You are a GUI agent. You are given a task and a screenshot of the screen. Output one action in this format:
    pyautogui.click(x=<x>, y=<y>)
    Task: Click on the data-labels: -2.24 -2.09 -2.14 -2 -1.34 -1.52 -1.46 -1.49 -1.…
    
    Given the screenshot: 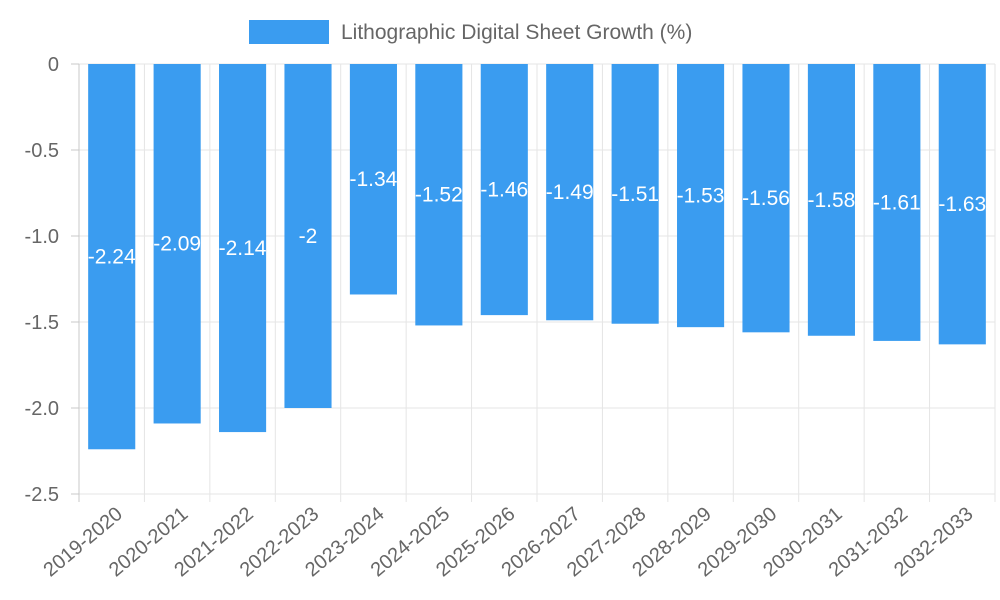 What is the action you would take?
    pyautogui.click(x=537, y=218)
    